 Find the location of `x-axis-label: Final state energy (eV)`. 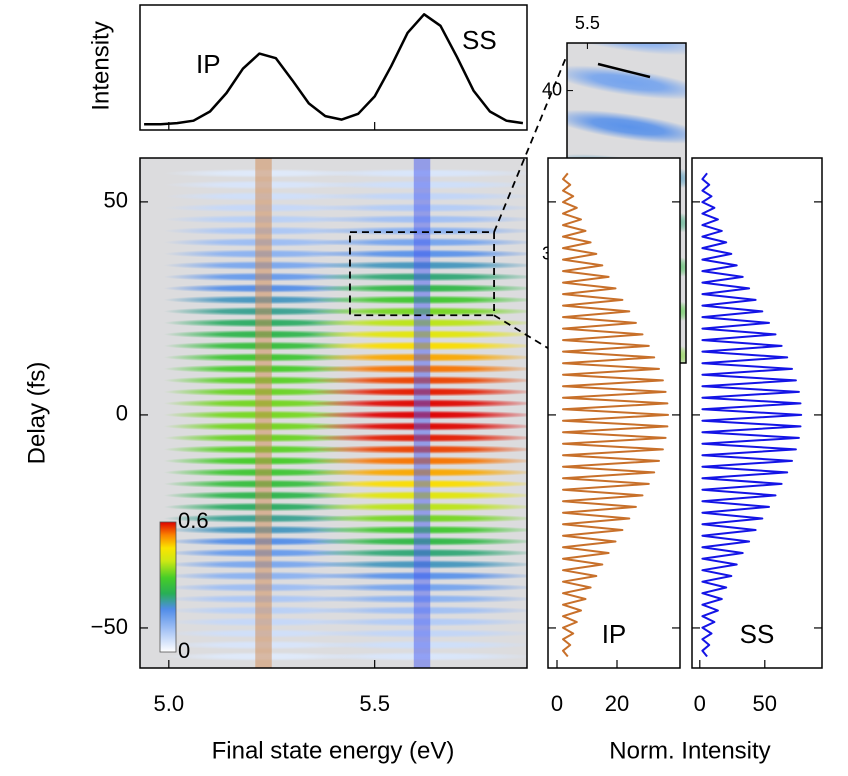

x-axis-label: Final state energy (eV) is located at coordinates (333, 750).